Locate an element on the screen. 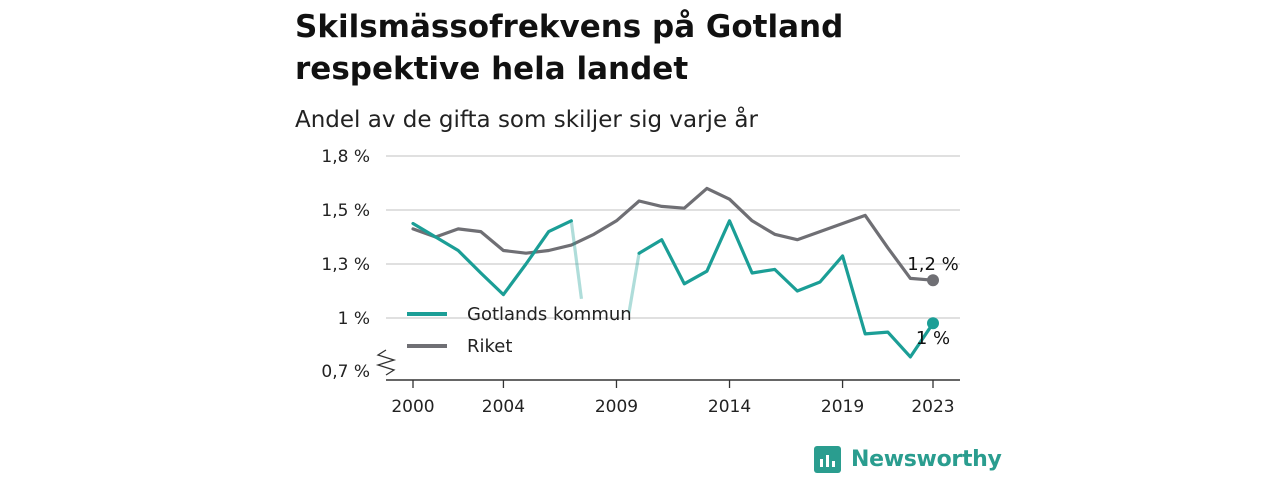 This screenshot has width=1280, height=480. y-tick-label: 1 % is located at coordinates (354, 319).